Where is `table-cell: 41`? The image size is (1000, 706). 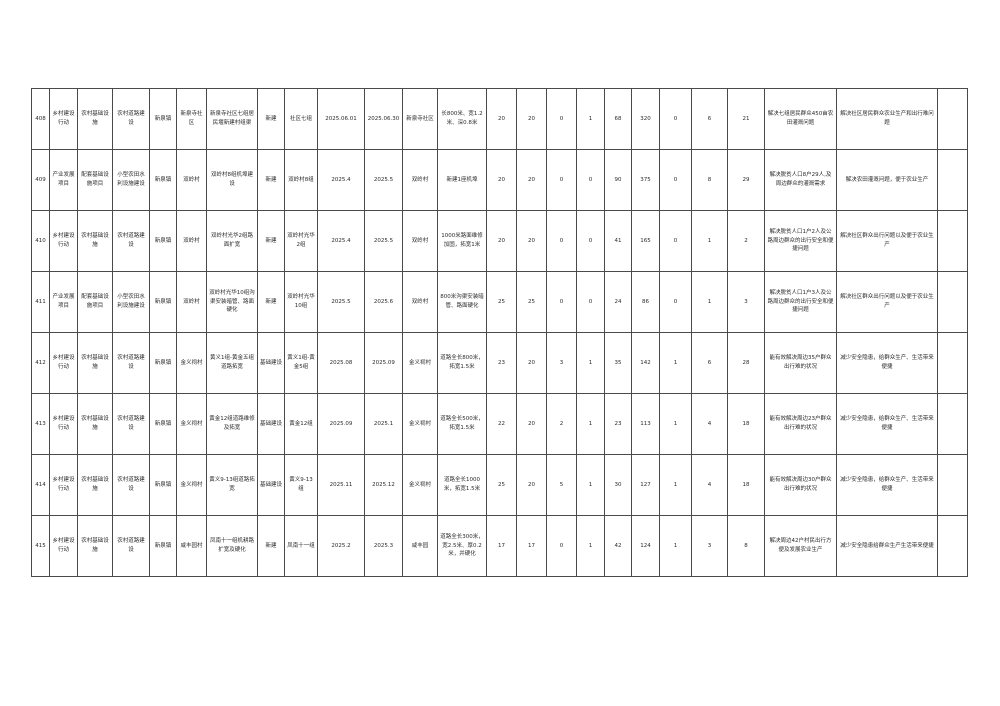 table-cell: 41 is located at coordinates (618, 241).